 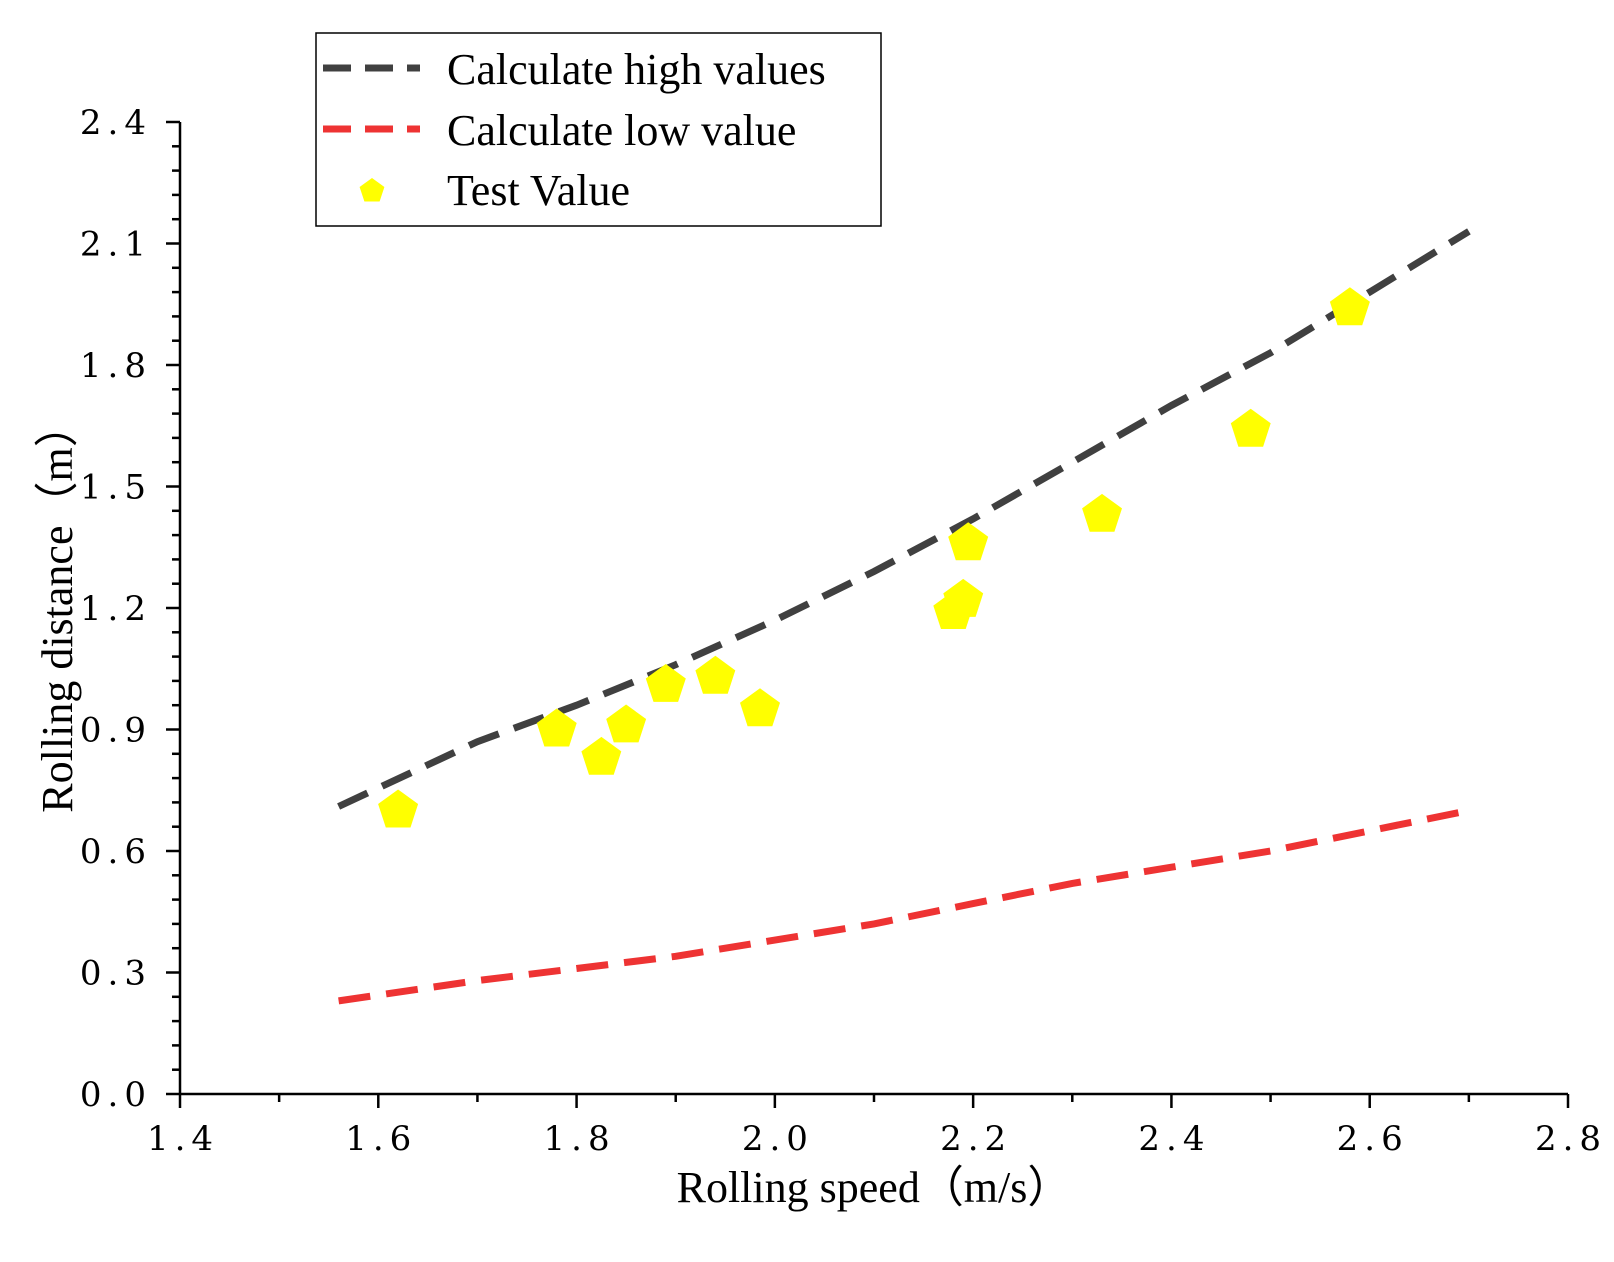 What do you see at coordinates (116, 488) in the screenshot?
I see `y-tick-label: 1.5` at bounding box center [116, 488].